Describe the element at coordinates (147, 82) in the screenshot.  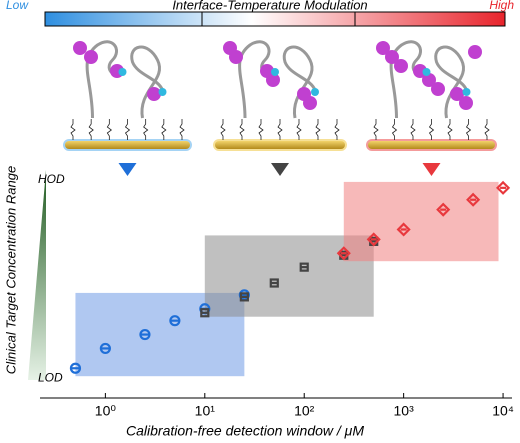
I see `dna-strand` at that location.